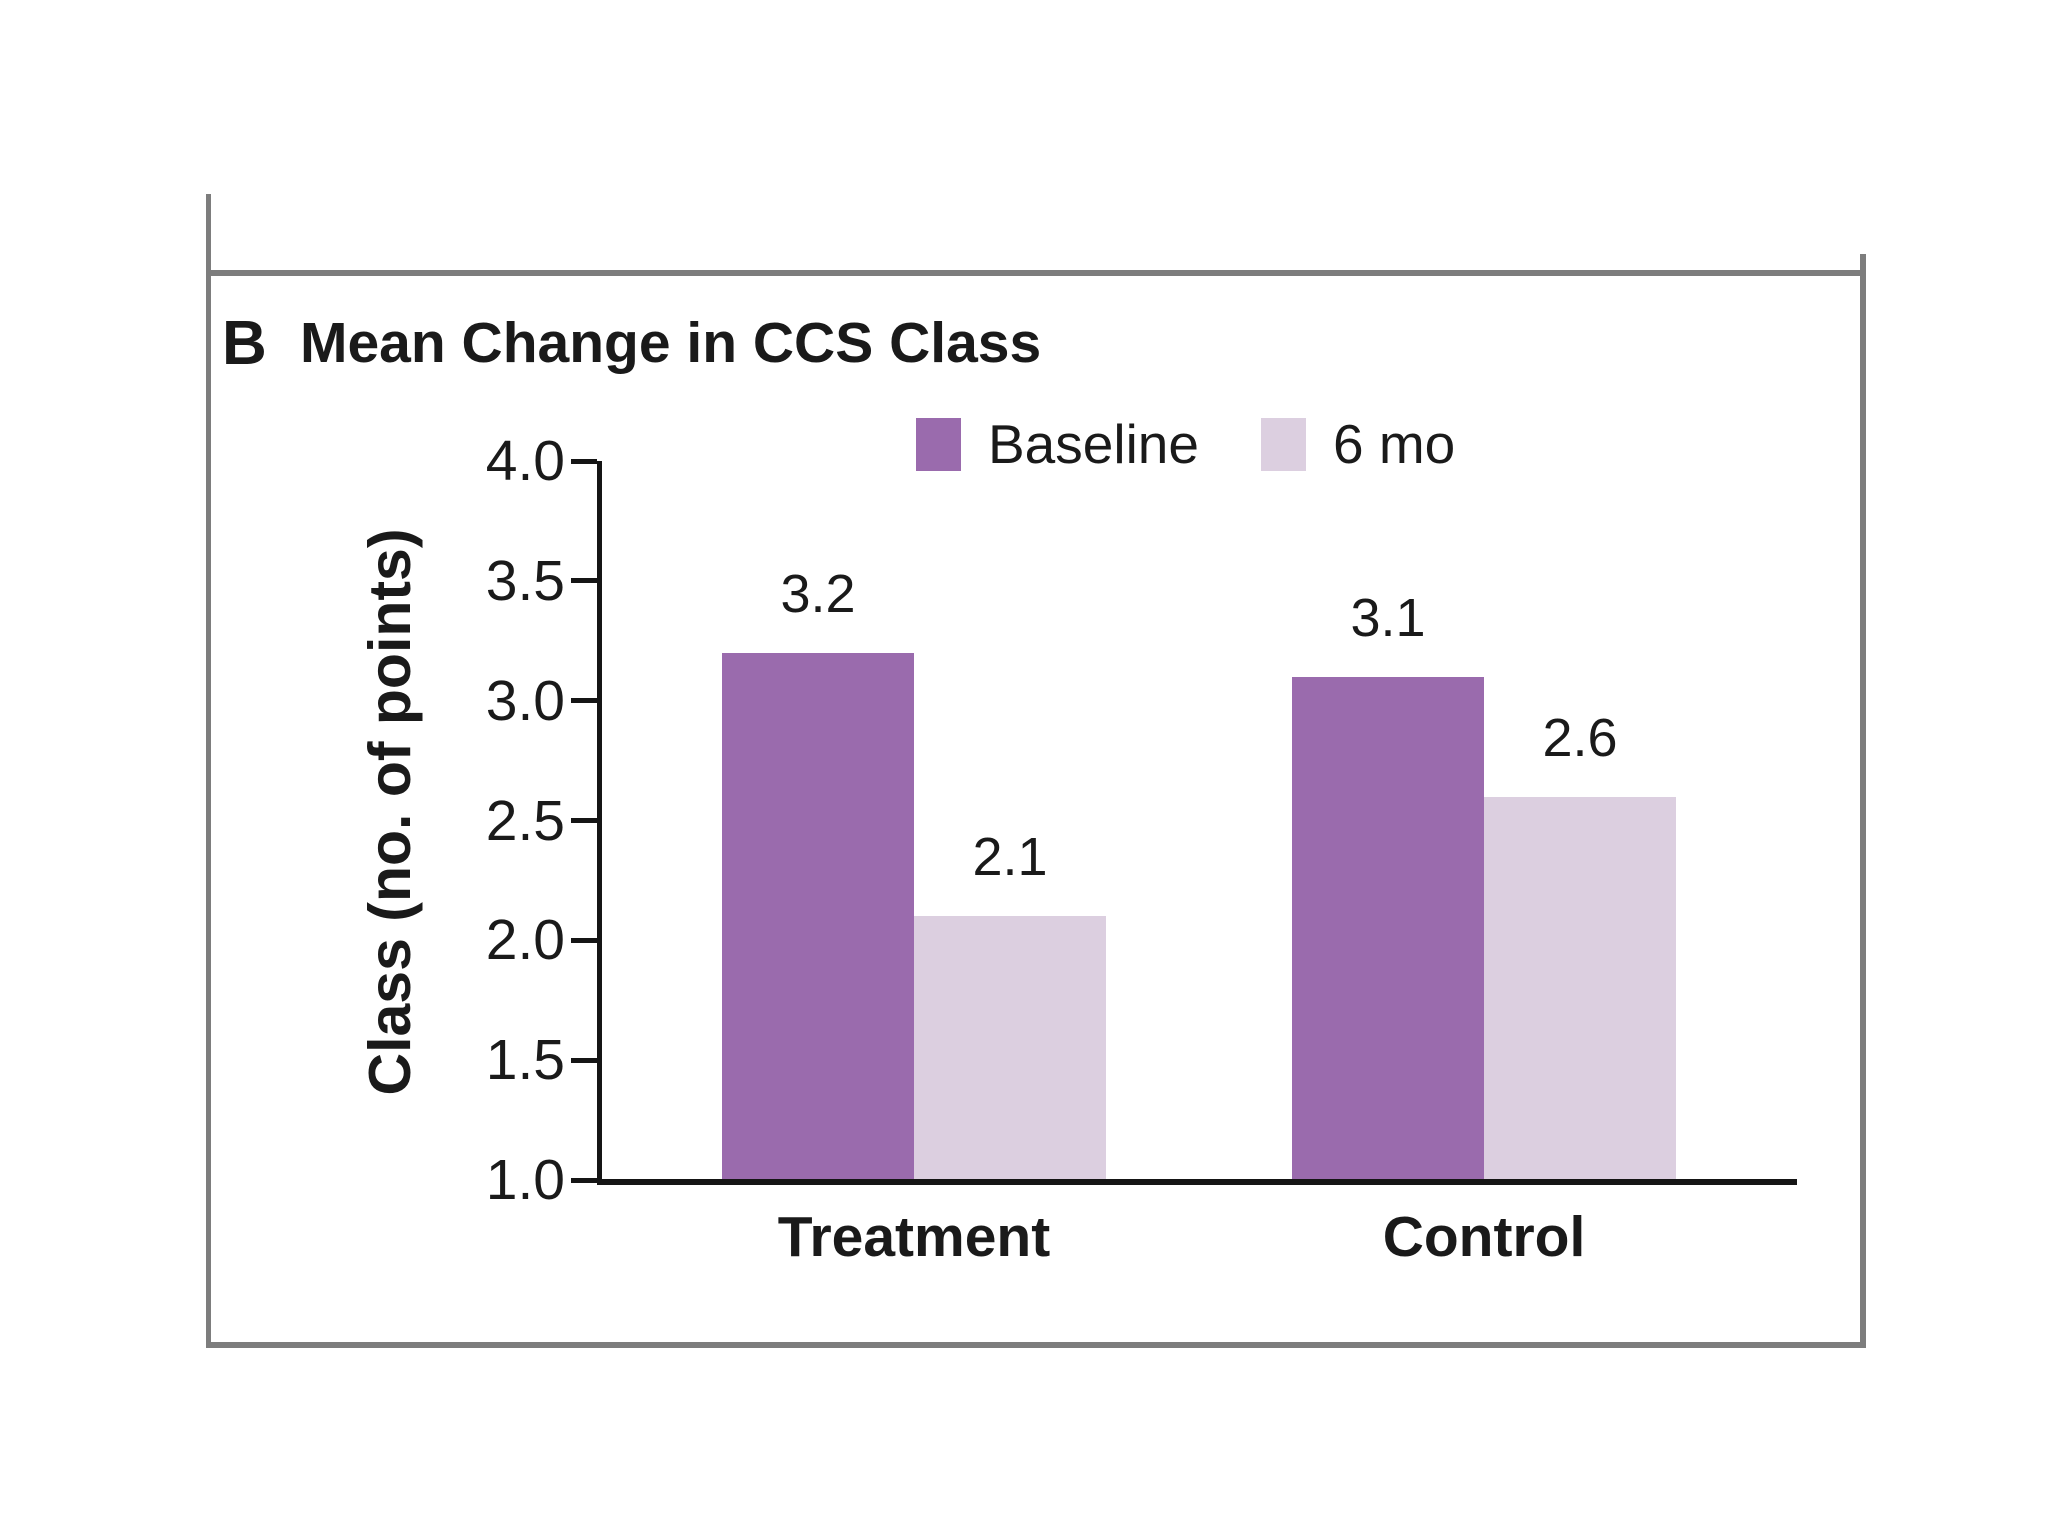 The width and height of the screenshot is (2048, 1536). Describe the element at coordinates (245, 343) in the screenshot. I see `panel-letter: B` at that location.